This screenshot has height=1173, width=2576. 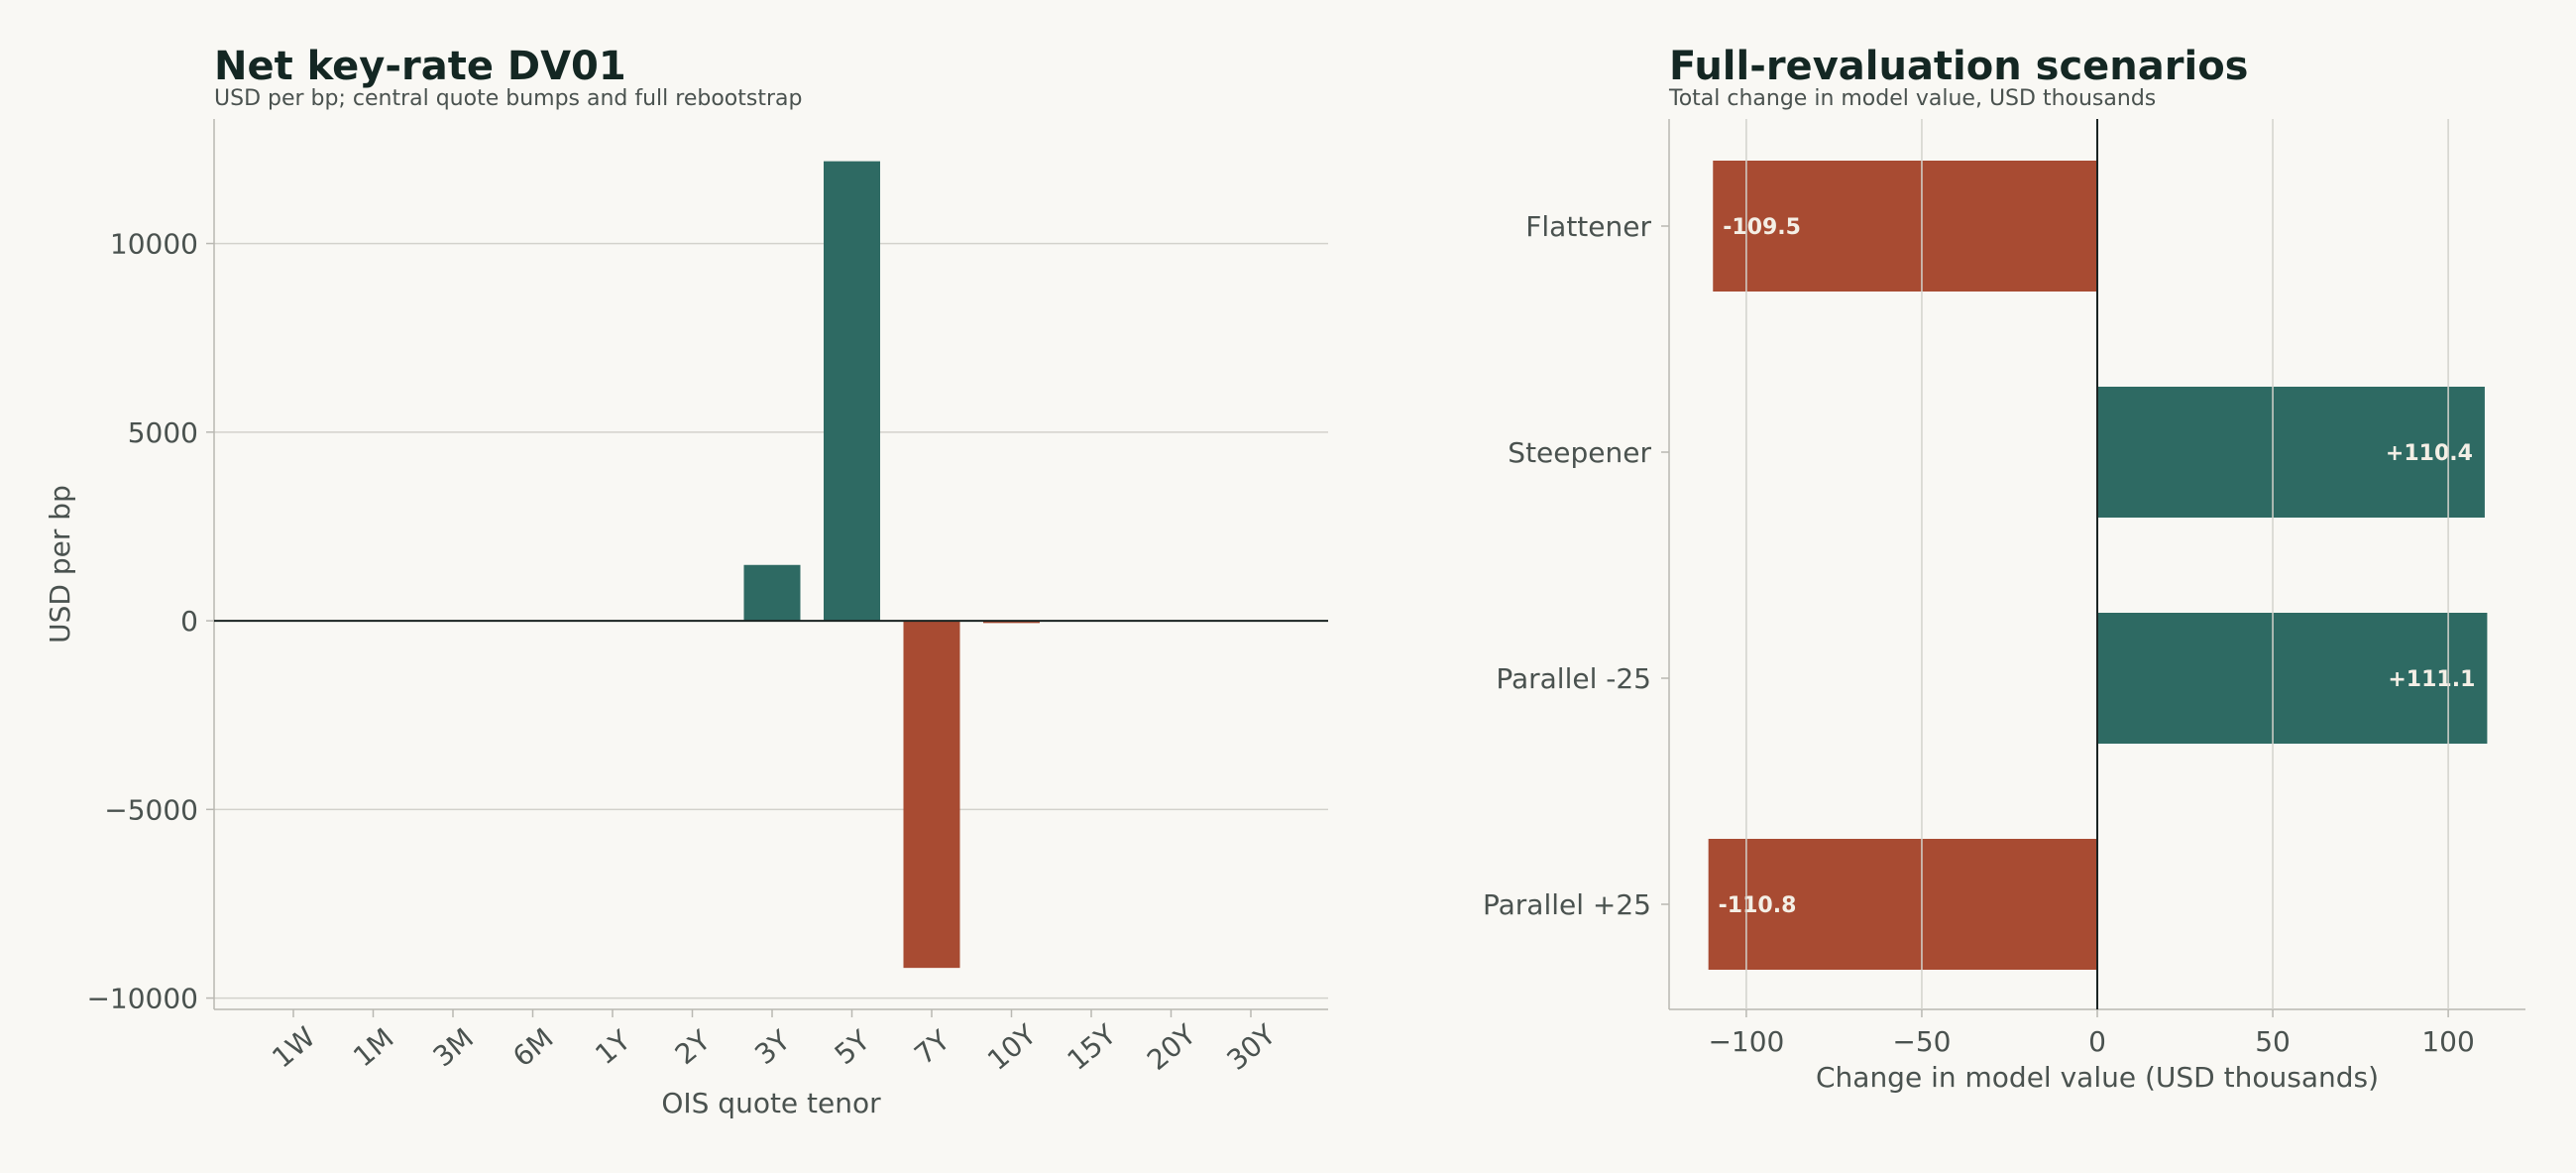 What do you see at coordinates (1746, 1041) in the screenshot?
I see `x-tick-label: −100` at bounding box center [1746, 1041].